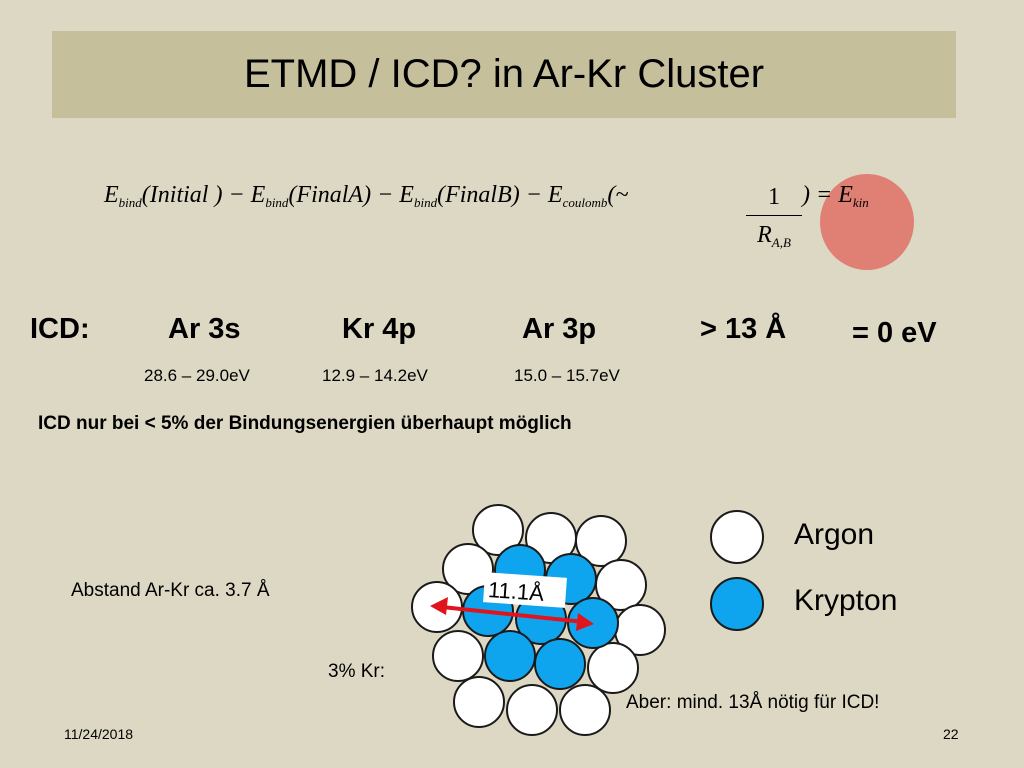 This screenshot has width=1024, height=768. I want to click on fraction-denominator-sub: A,B, so click(781, 242).